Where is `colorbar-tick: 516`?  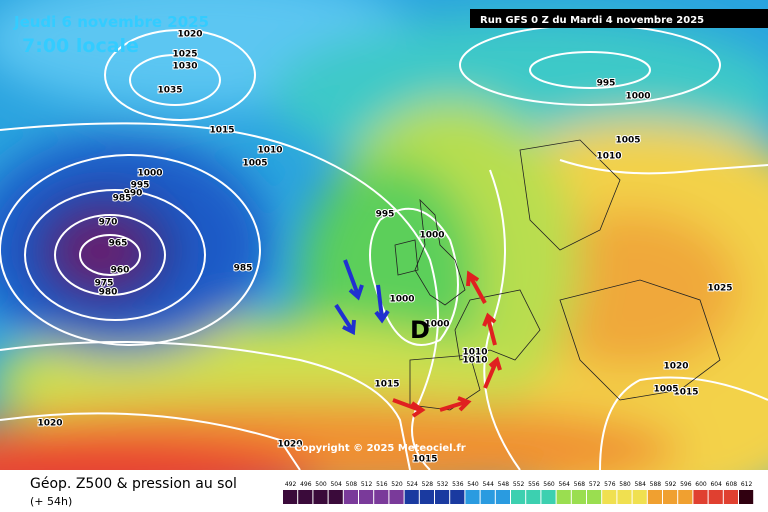
colorbar-tick: 516 is located at coordinates (382, 484).